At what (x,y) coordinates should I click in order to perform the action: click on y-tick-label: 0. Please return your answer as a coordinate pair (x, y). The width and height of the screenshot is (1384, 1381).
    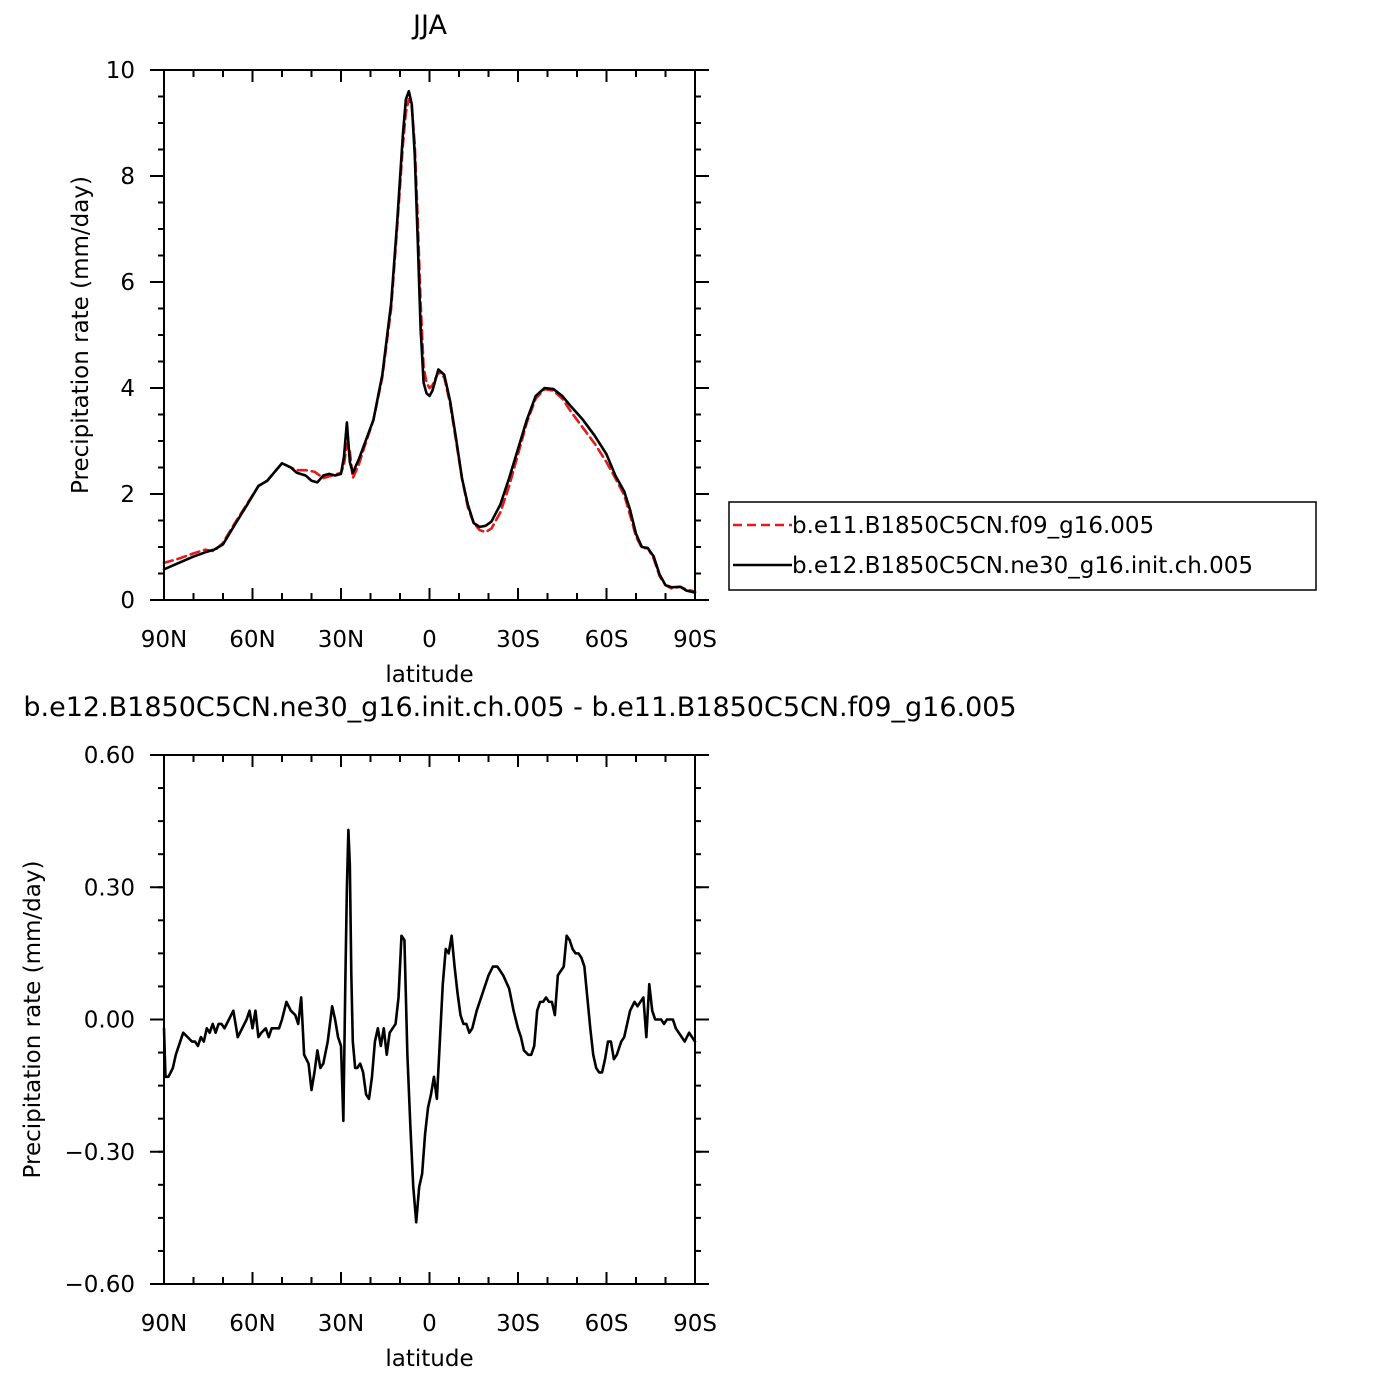
    Looking at the image, I should click on (127, 601).